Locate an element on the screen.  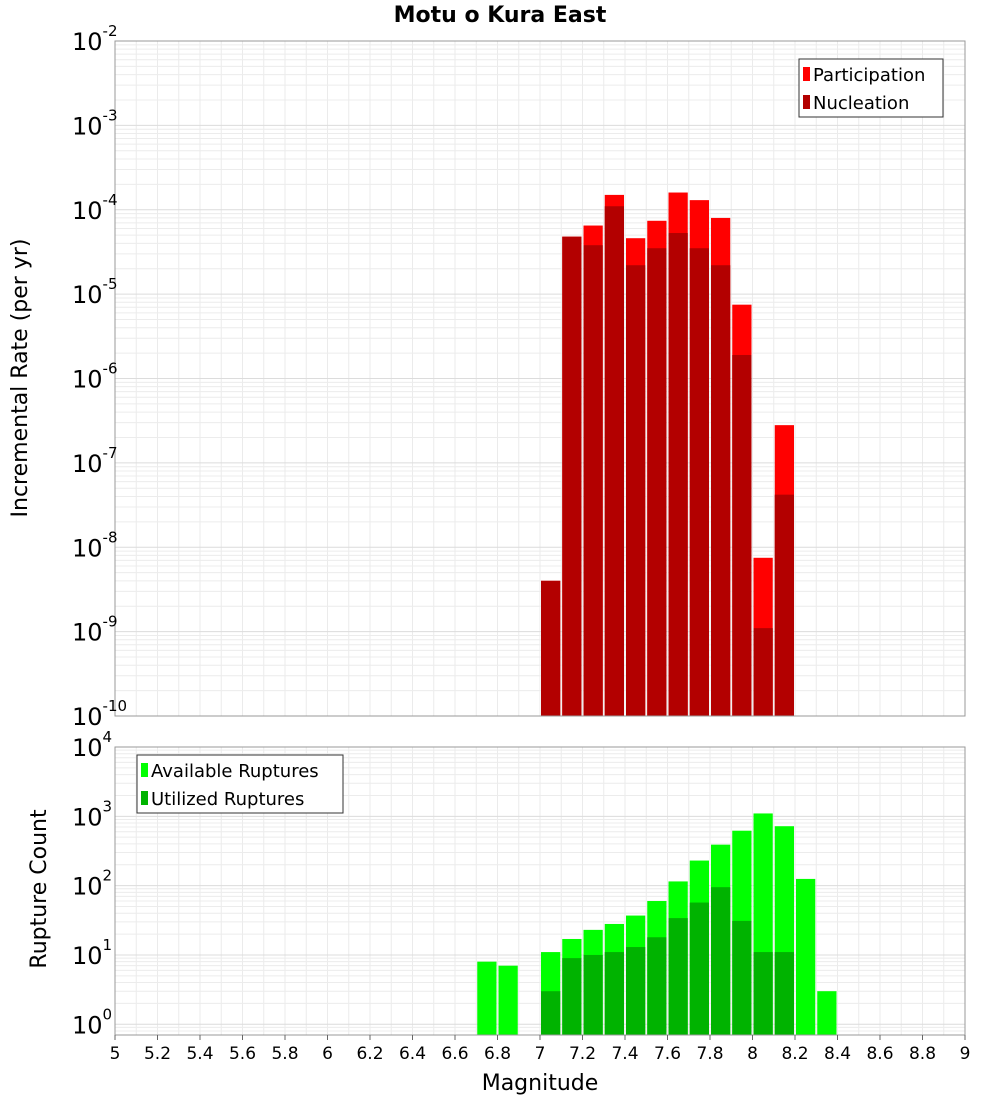
x-axis-title: Magnitude is located at coordinates (540, 1083).